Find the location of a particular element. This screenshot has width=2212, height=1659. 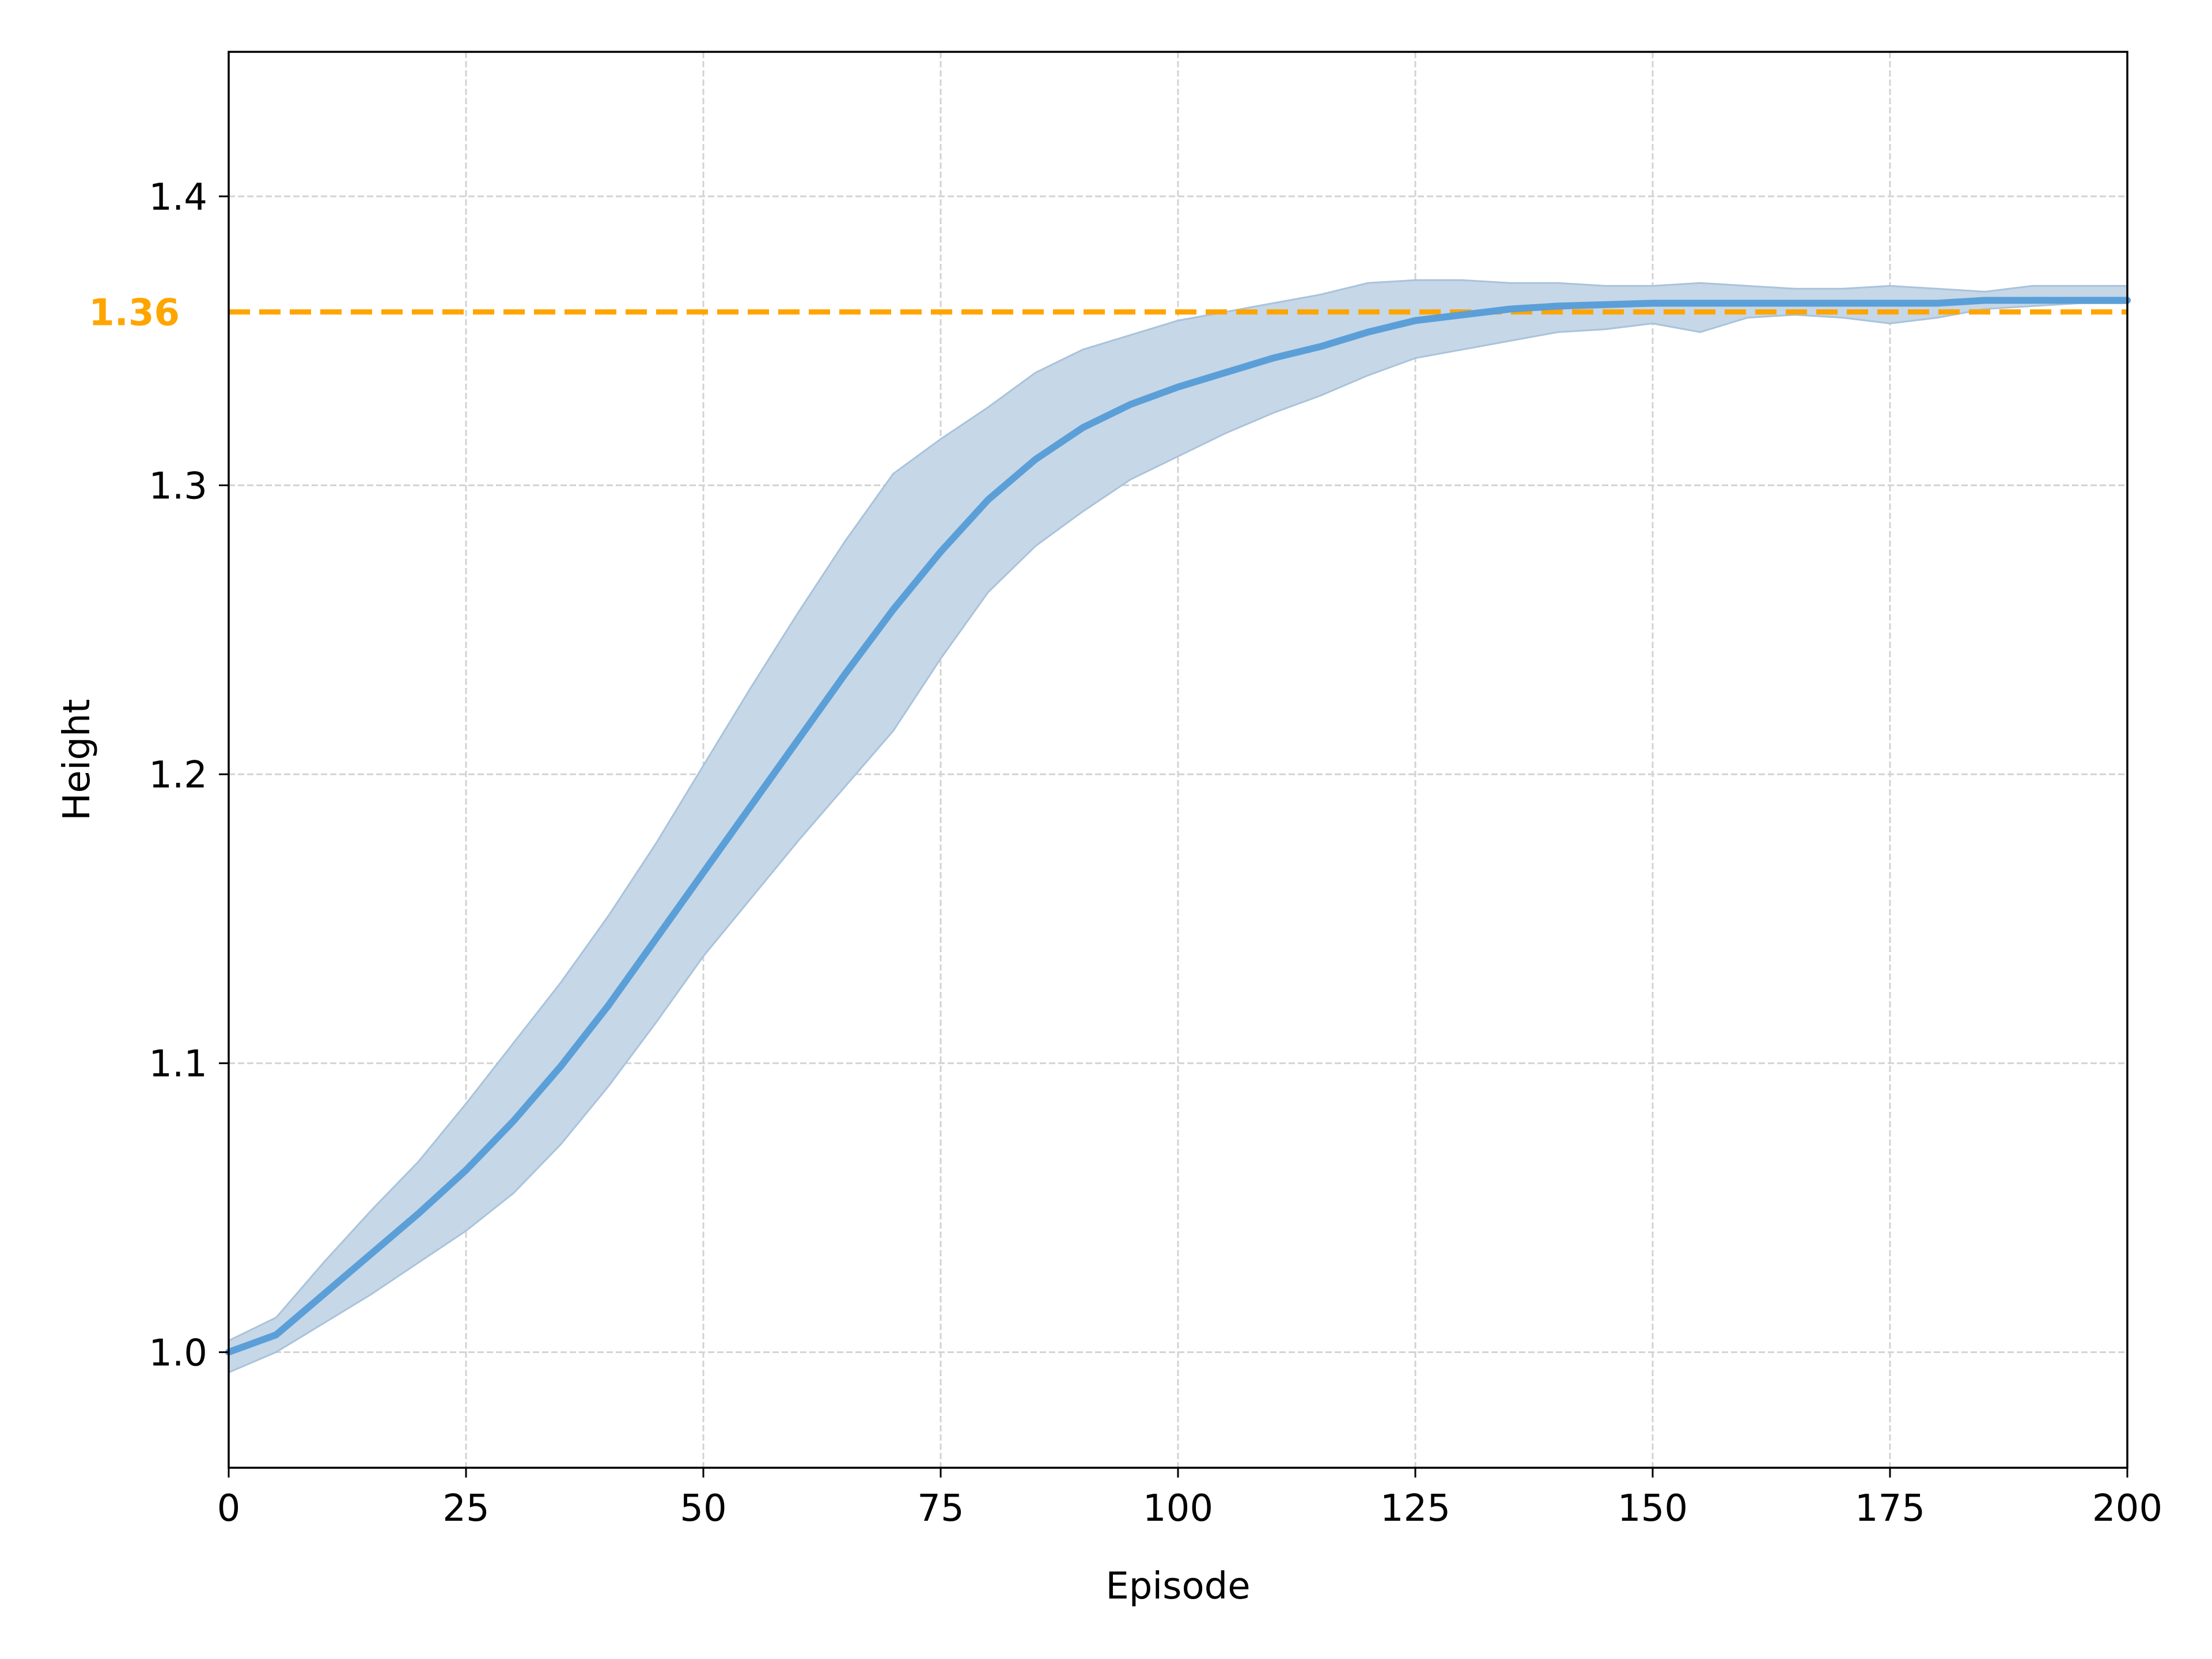

x-tick-label: 25 is located at coordinates (465, 1508).